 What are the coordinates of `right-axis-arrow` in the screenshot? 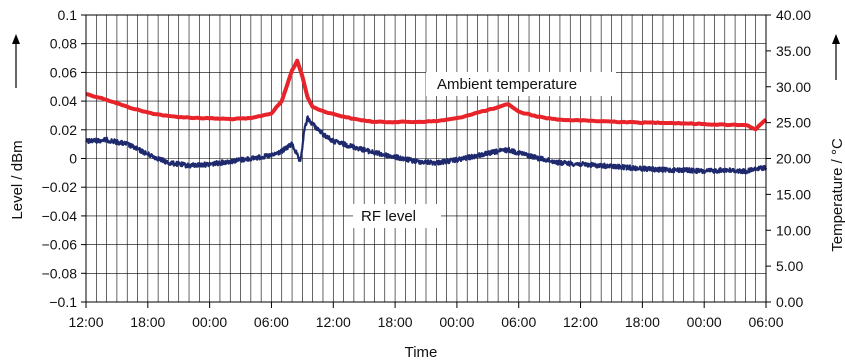 It's located at (836, 57).